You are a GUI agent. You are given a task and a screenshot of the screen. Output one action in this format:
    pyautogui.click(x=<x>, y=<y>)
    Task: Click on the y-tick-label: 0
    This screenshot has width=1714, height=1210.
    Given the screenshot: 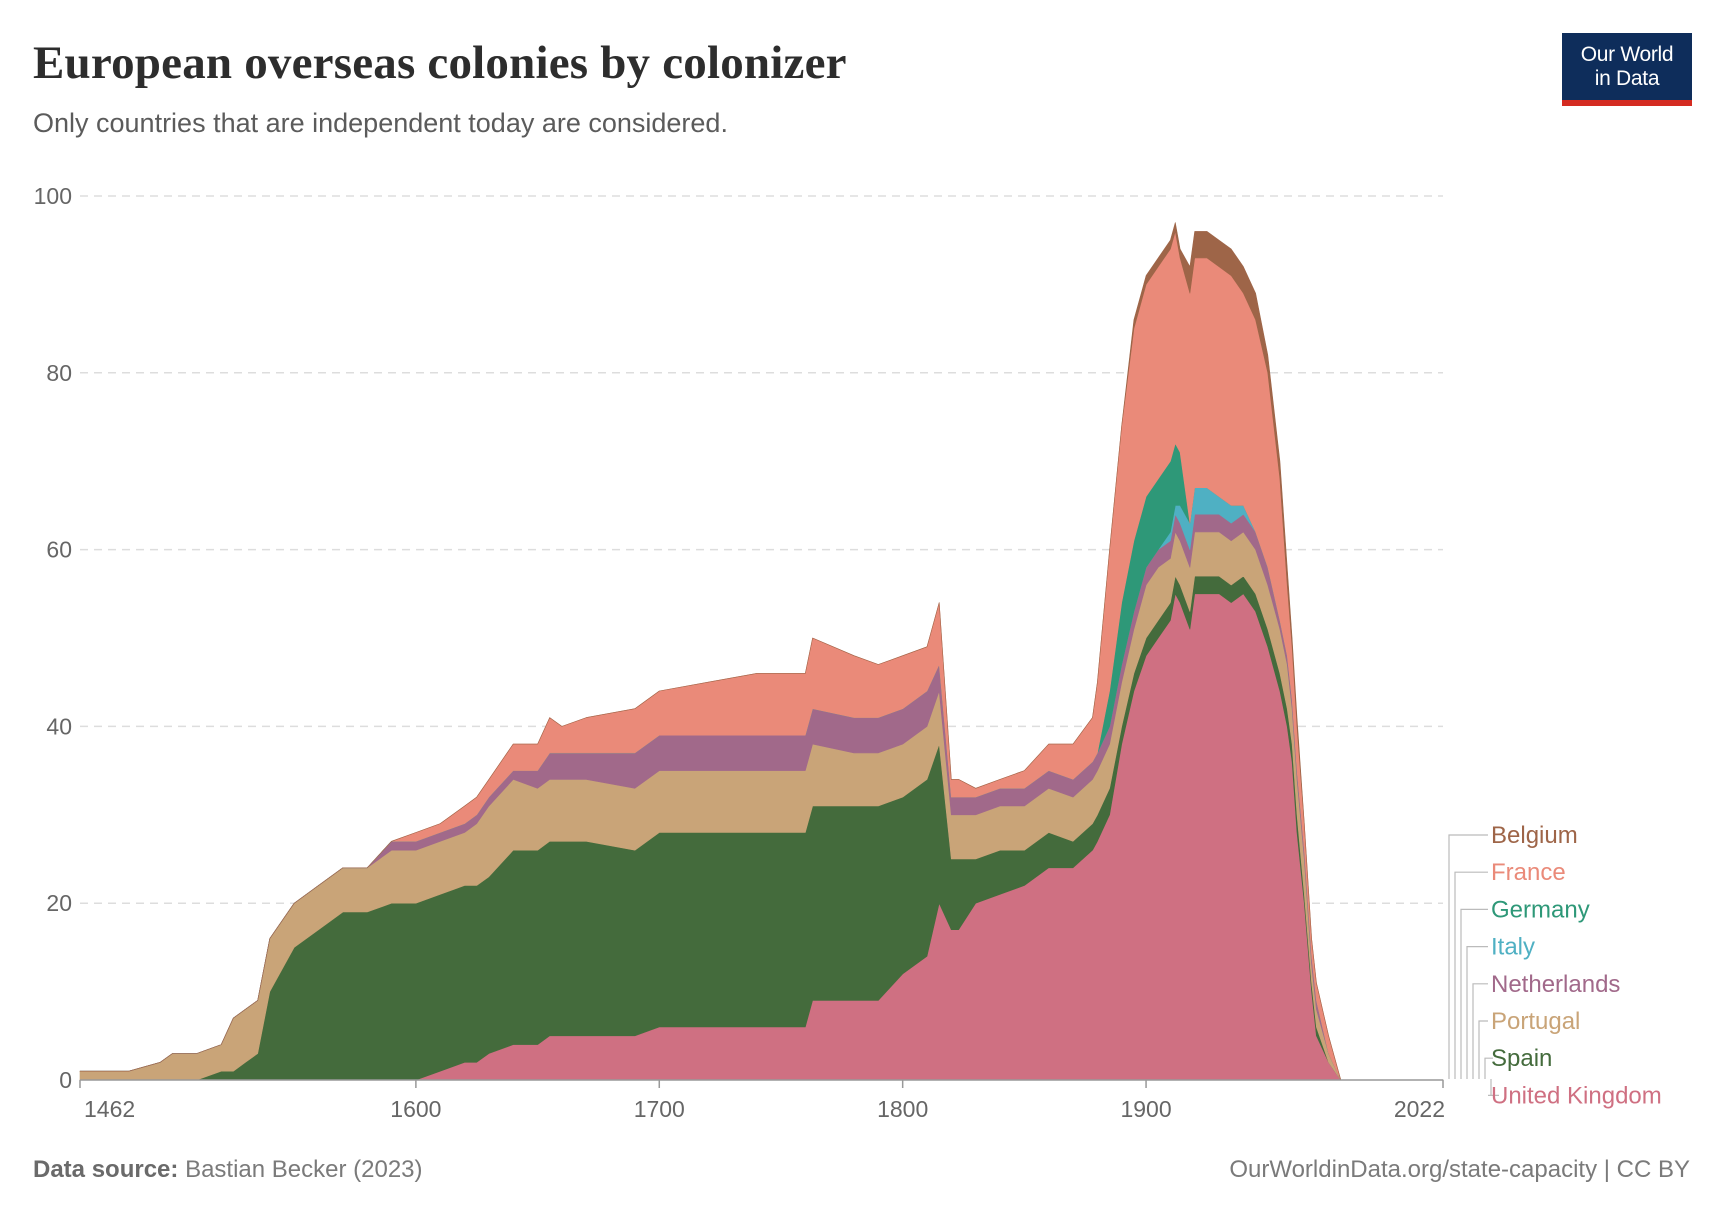 What is the action you would take?
    pyautogui.click(x=65, y=1080)
    